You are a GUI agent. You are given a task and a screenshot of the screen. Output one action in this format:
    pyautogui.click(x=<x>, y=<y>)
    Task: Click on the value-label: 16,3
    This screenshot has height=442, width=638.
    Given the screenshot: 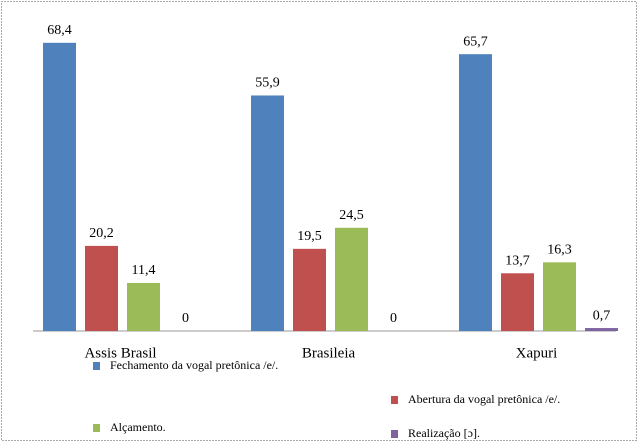 What is the action you would take?
    pyautogui.click(x=559, y=250)
    